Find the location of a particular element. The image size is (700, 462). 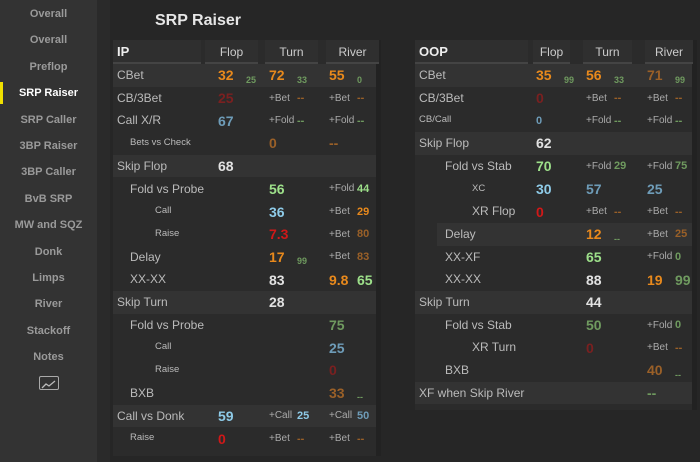

oop-header-flop: Flop is located at coordinates (551, 52).